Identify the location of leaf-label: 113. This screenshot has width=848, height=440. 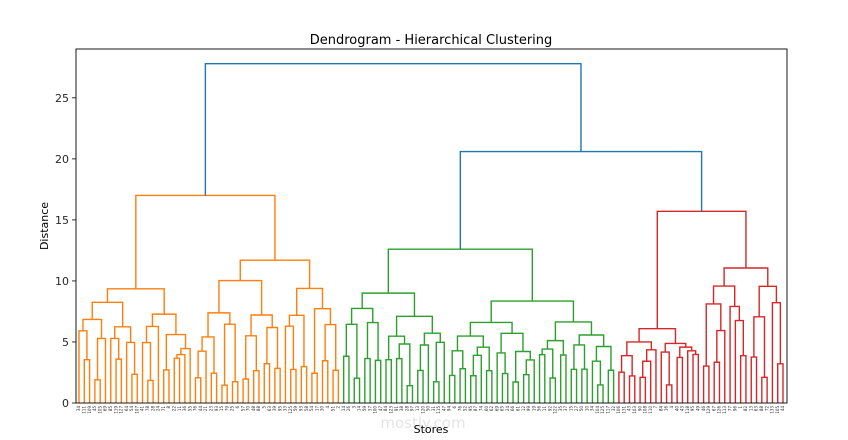
(724, 410).